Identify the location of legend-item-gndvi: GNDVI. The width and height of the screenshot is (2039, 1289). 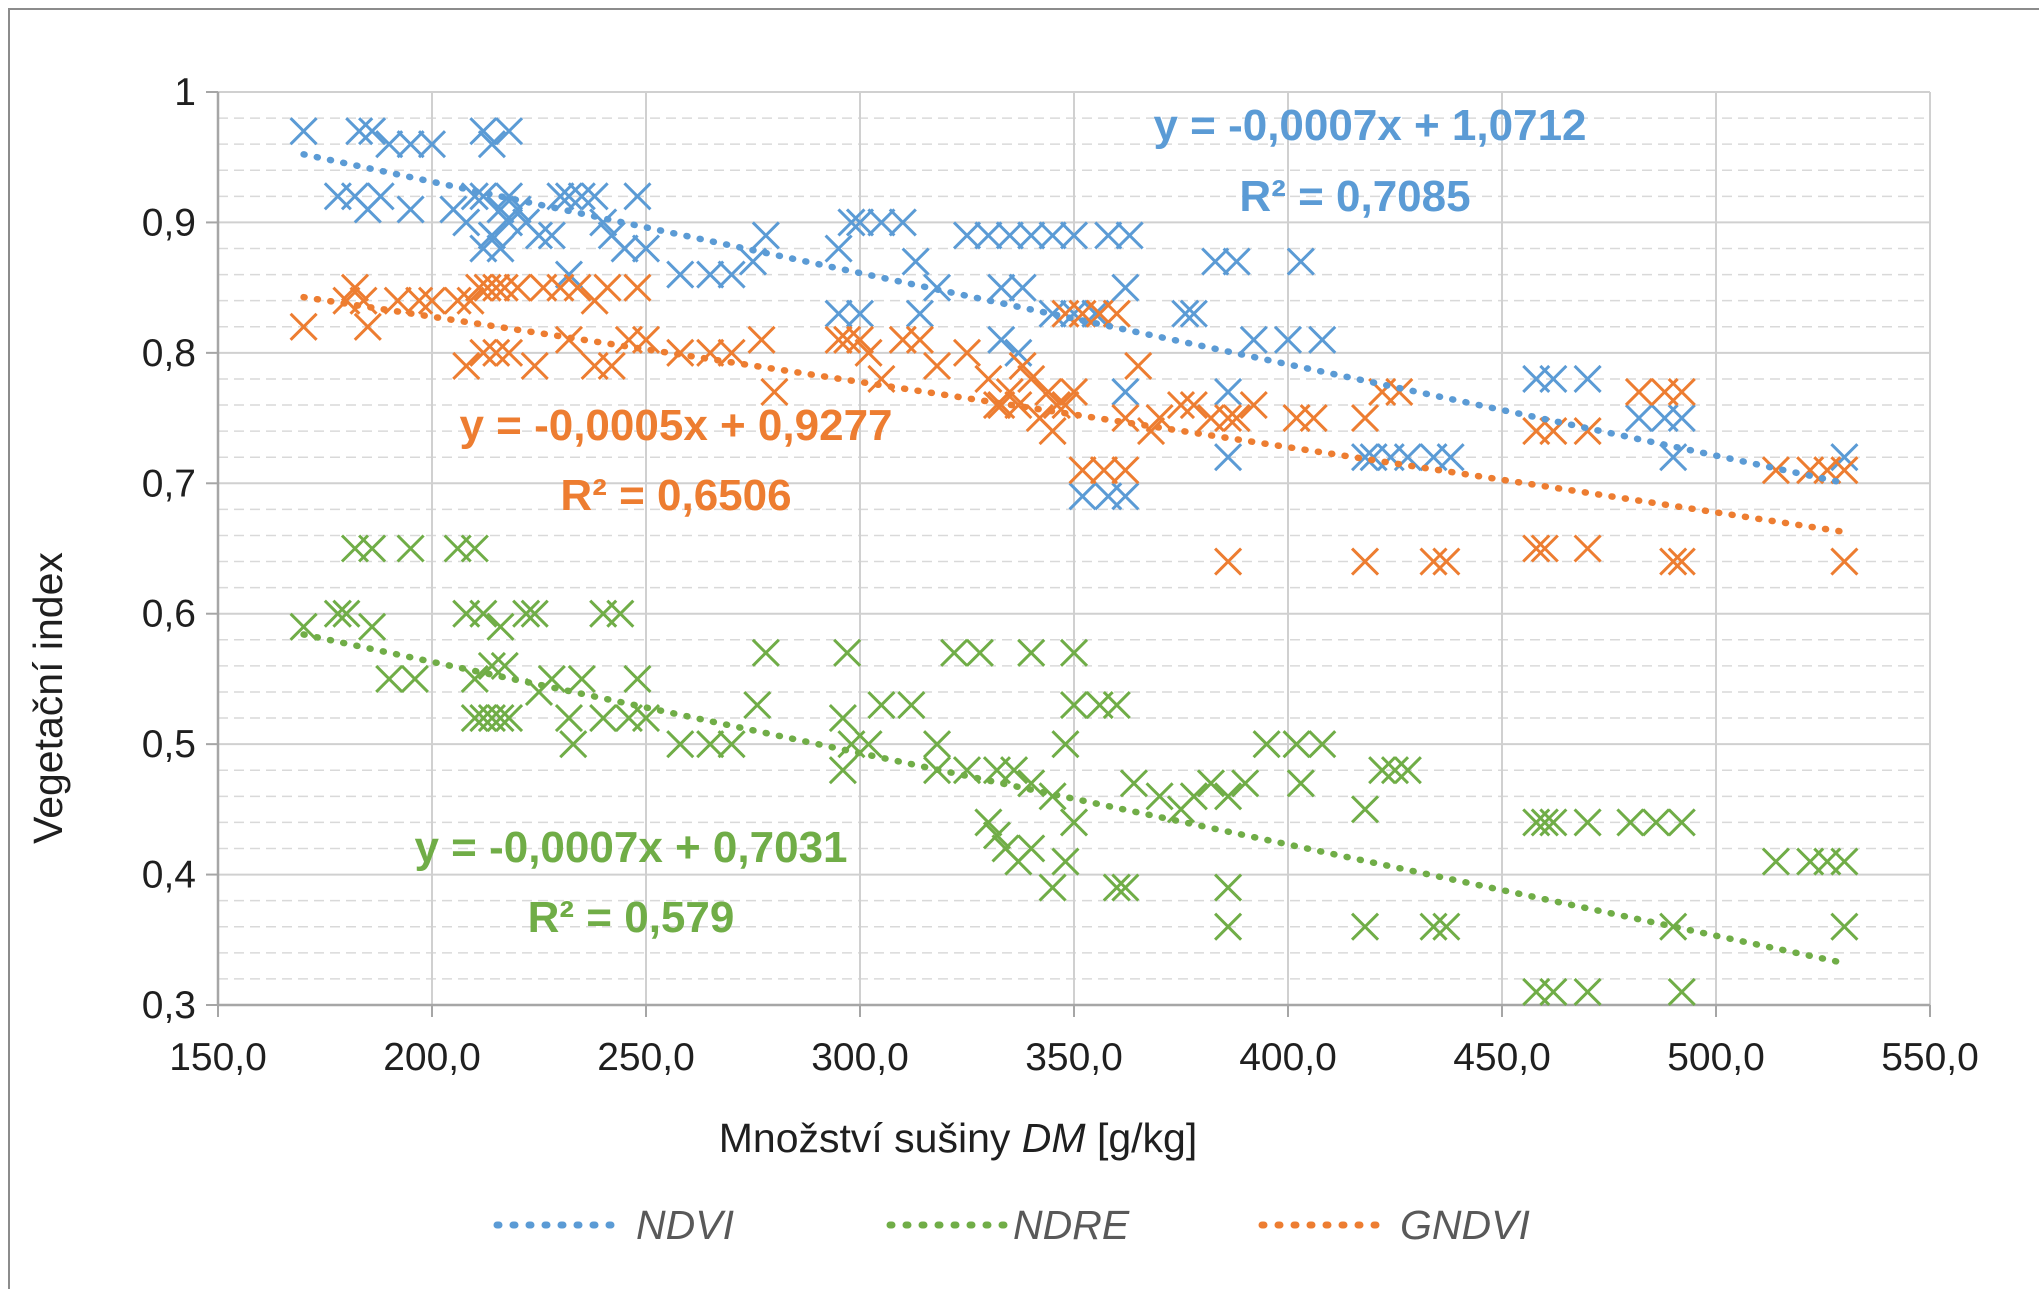
(1394, 1225).